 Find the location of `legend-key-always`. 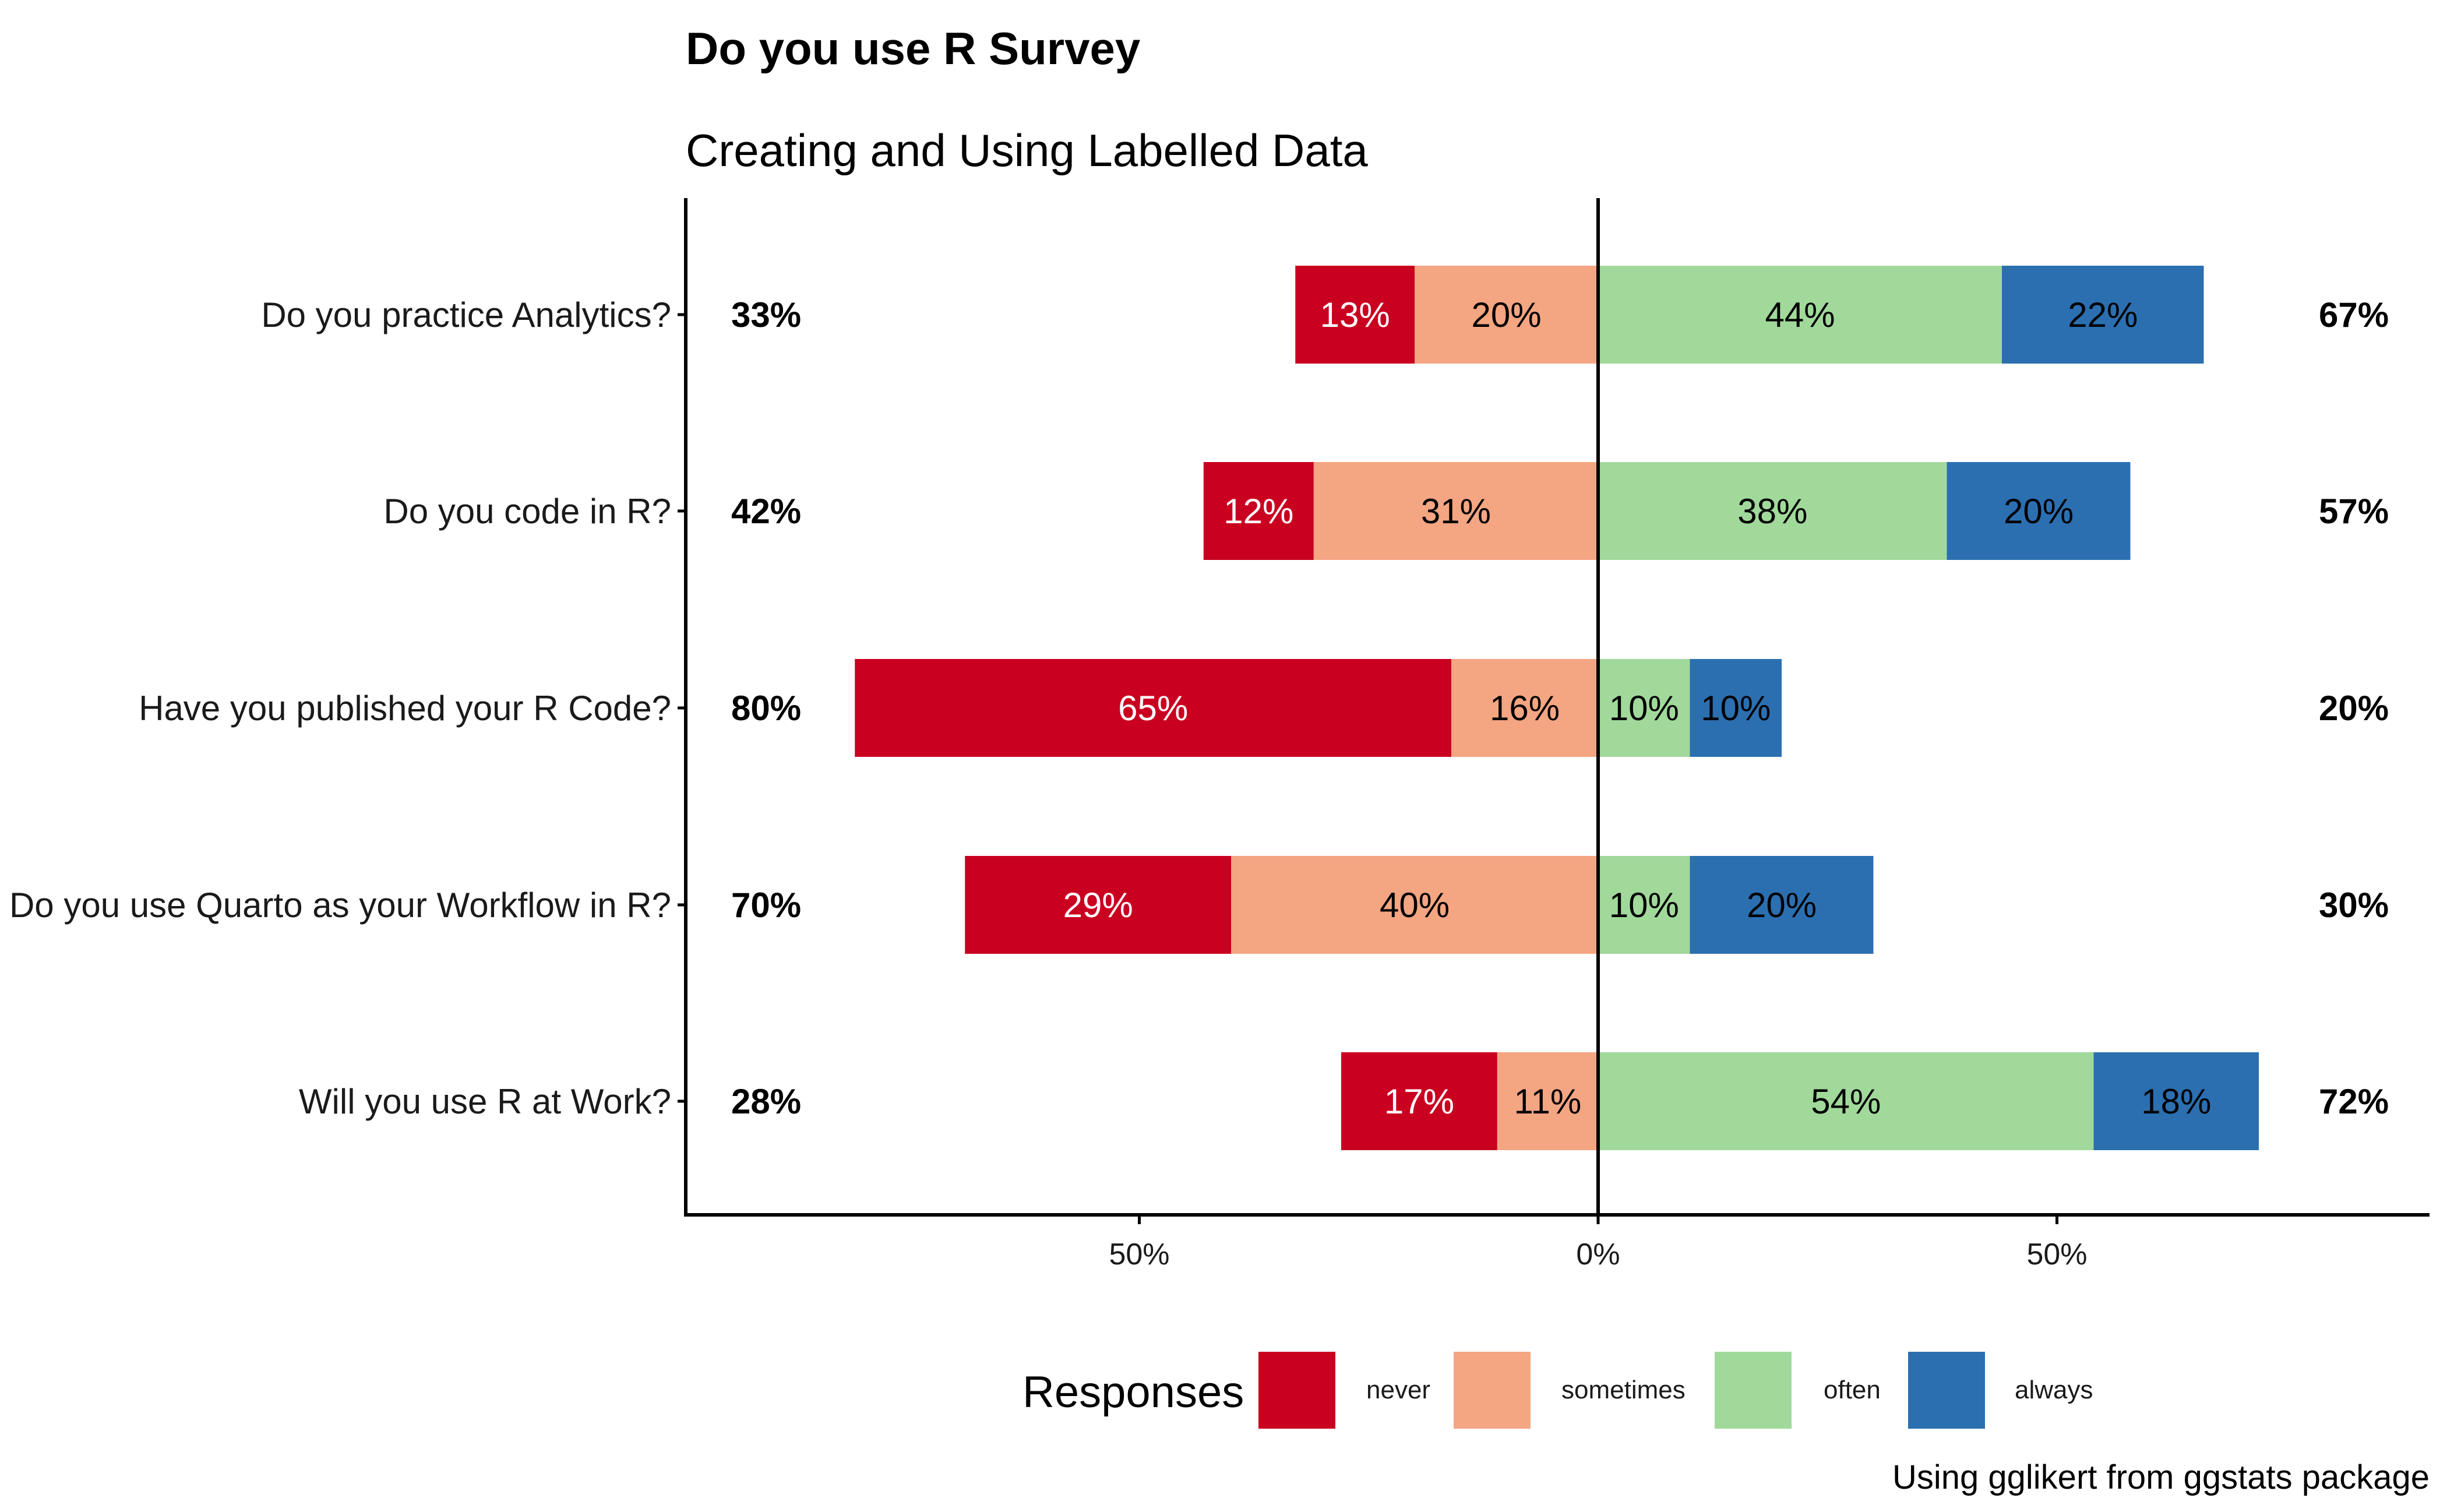

legend-key-always is located at coordinates (1947, 1390).